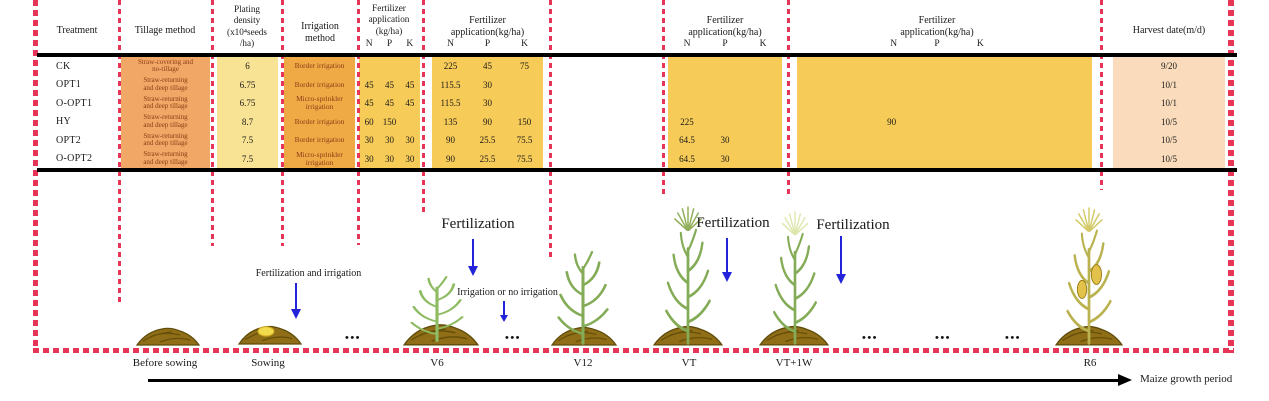 This screenshot has width=1269, height=401. What do you see at coordinates (1169, 112) in the screenshot?
I see `column-harvest: 9/20 10/1 10/1 10/5 10/5 10/5` at bounding box center [1169, 112].